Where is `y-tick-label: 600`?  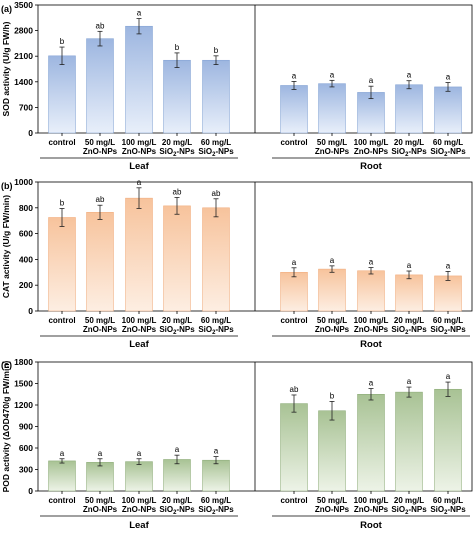
y-tick-label: 600 is located at coordinates (26, 448).